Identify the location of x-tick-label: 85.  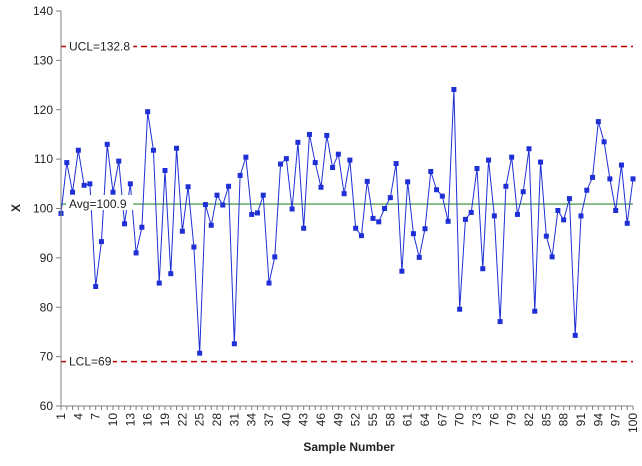
(546, 420).